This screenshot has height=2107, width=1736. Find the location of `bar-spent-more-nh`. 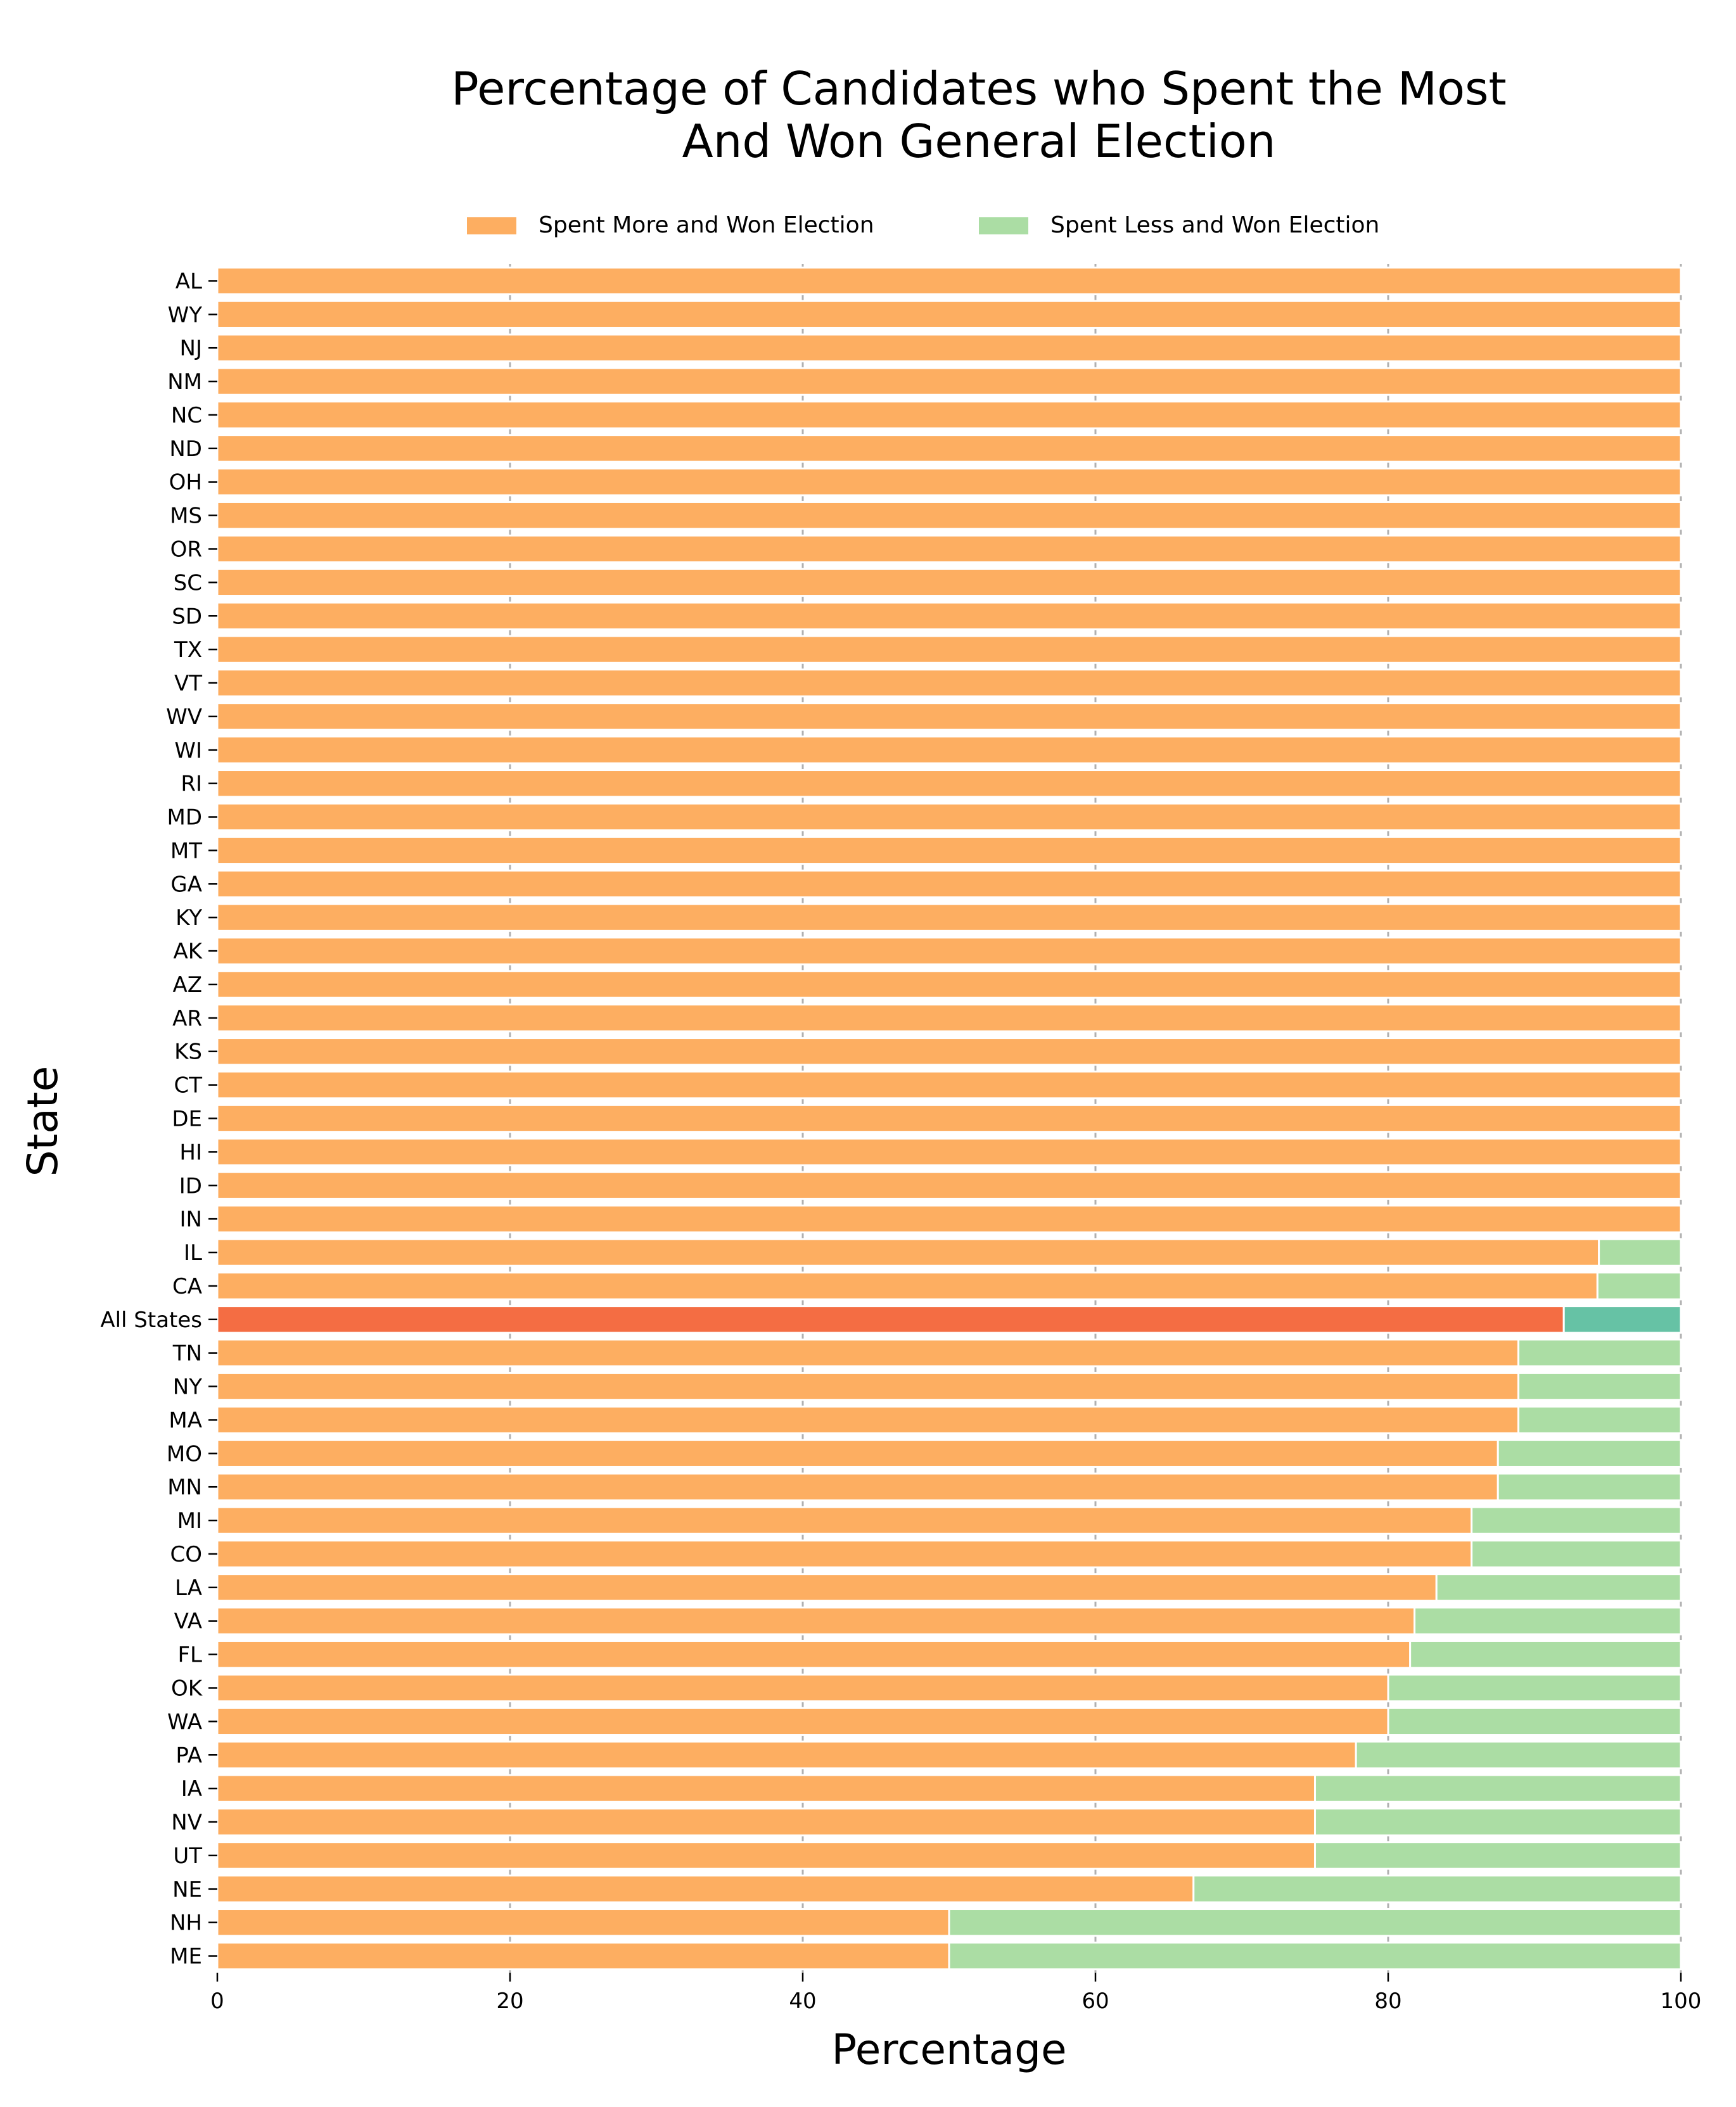

bar-spent-more-nh is located at coordinates (583, 1922).